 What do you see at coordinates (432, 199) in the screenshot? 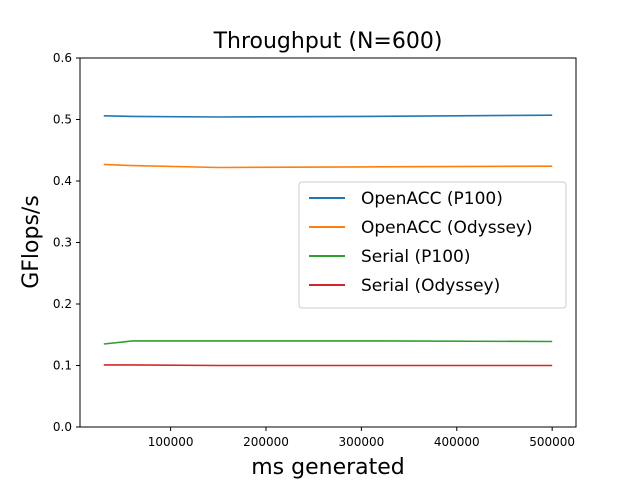
I see `legend-label-1: OpenACC (P100)` at bounding box center [432, 199].